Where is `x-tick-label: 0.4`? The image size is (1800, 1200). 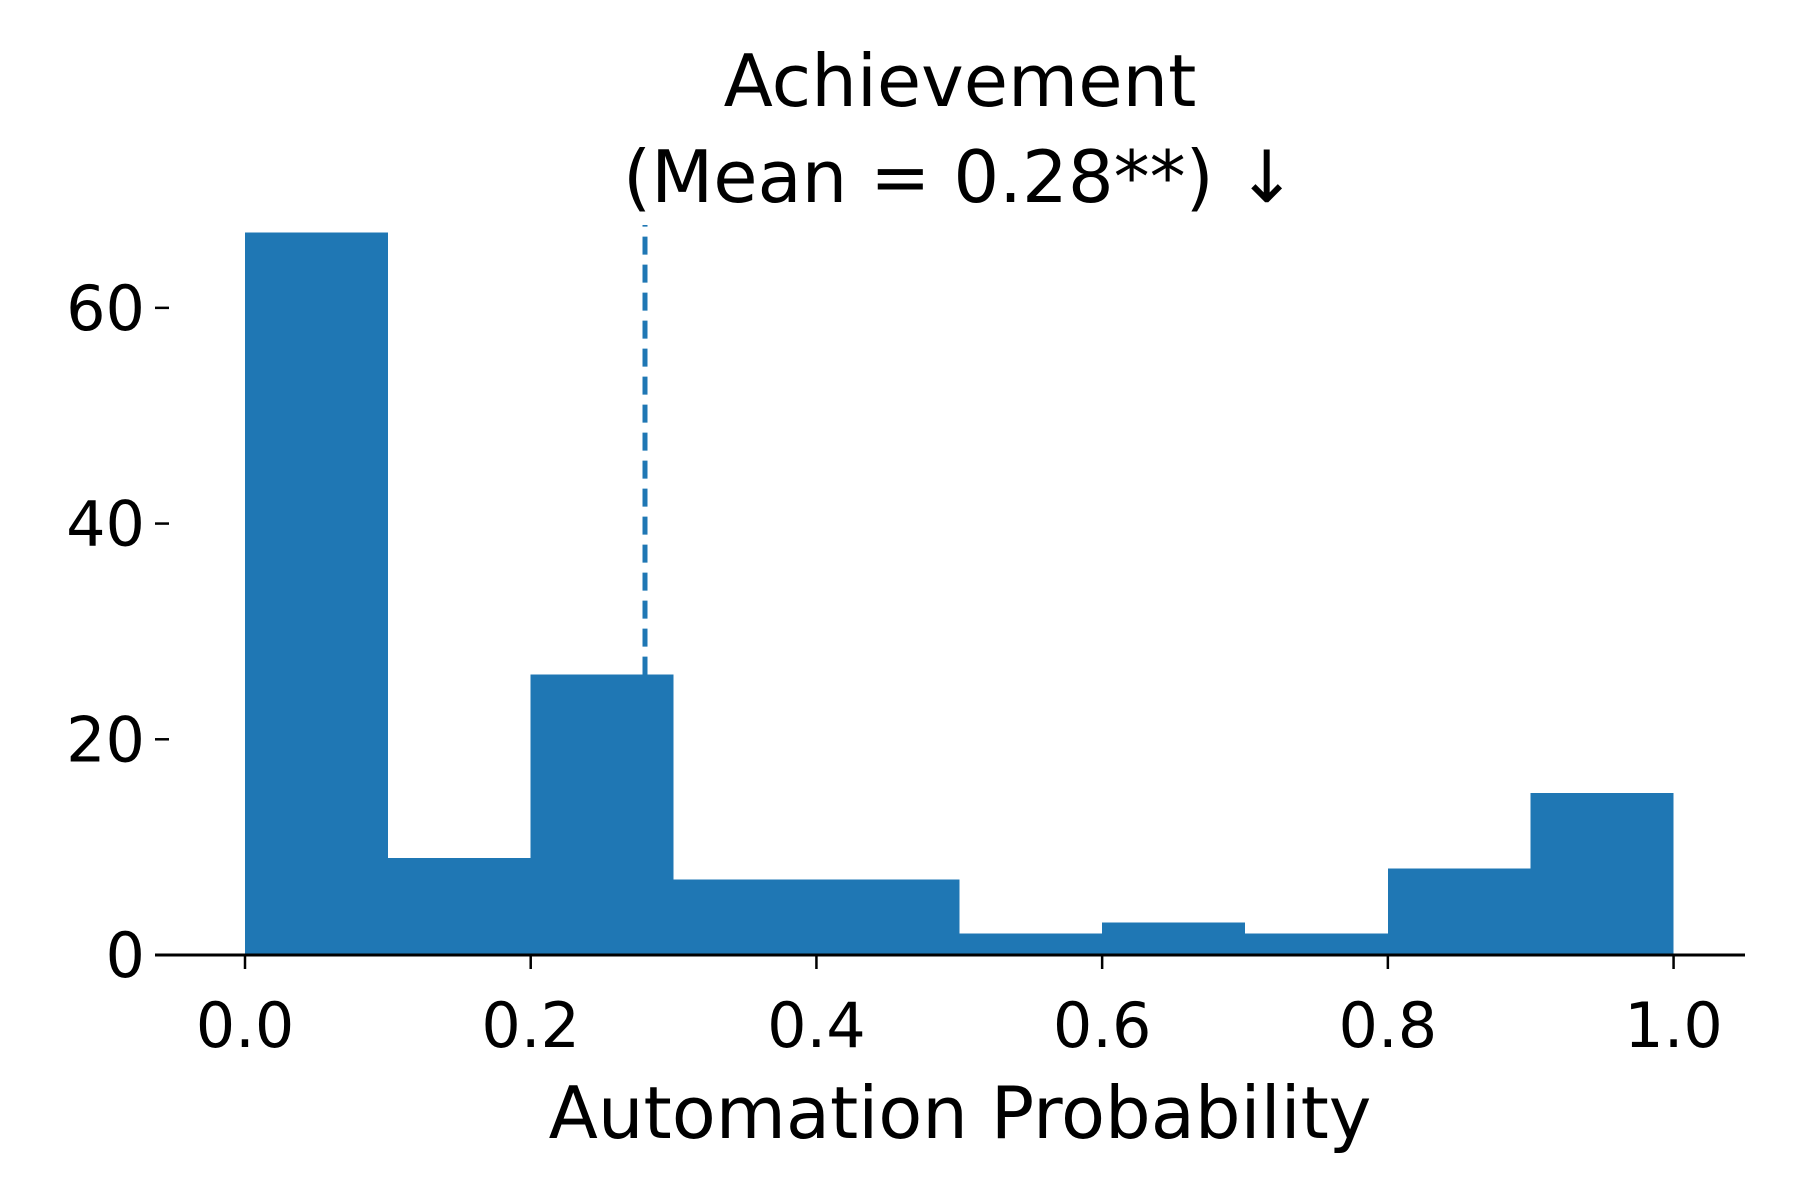 x-tick-label: 0.4 is located at coordinates (816, 1025).